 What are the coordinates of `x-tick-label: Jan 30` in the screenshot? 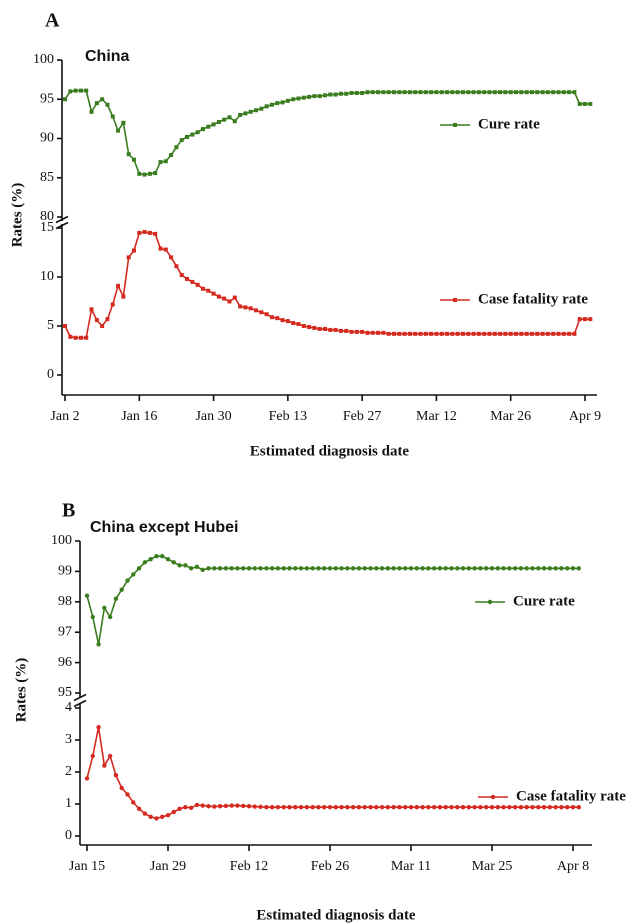 It's located at (213, 416).